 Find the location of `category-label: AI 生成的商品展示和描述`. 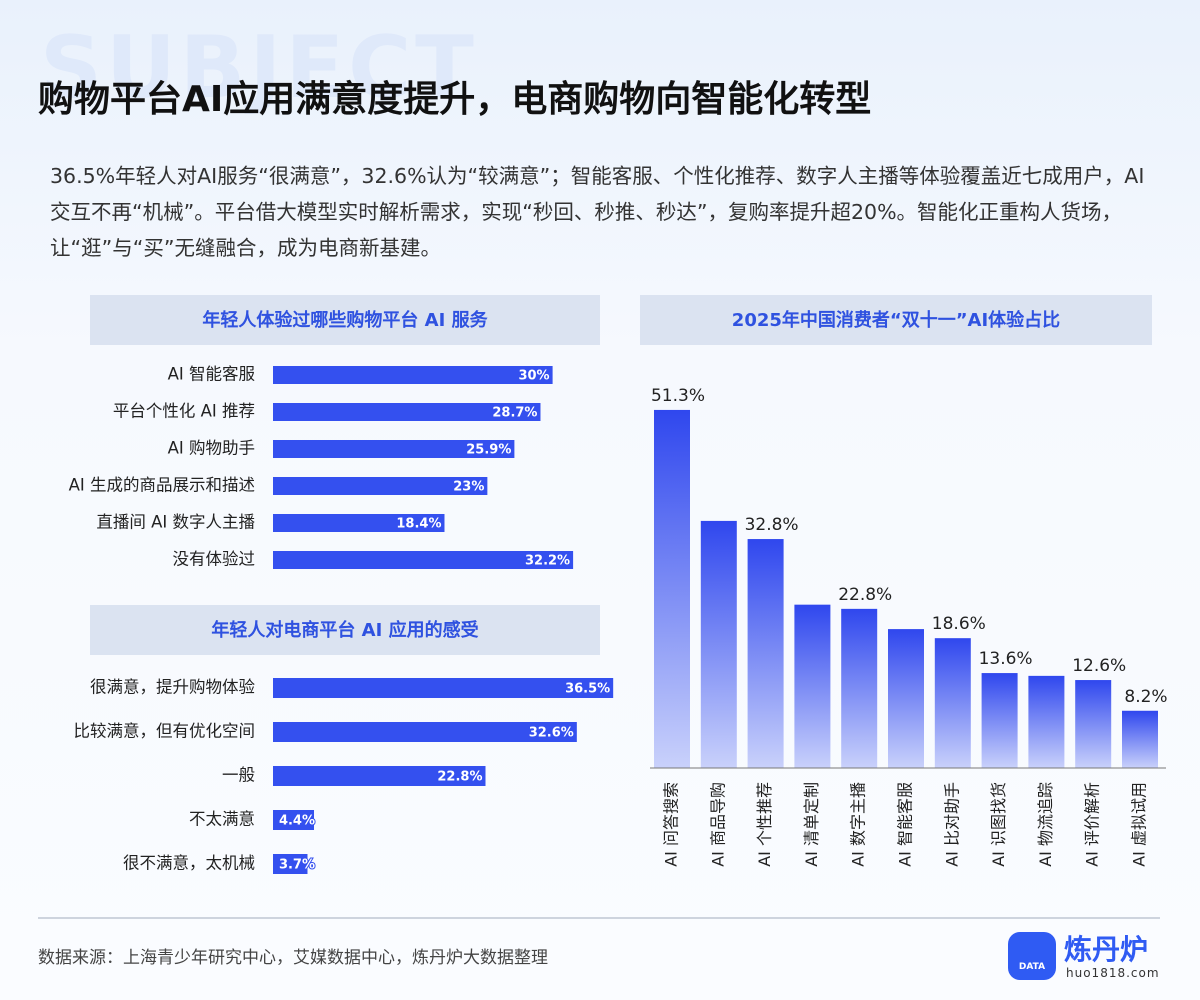

category-label: AI 生成的商品展示和描述 is located at coordinates (162, 485).